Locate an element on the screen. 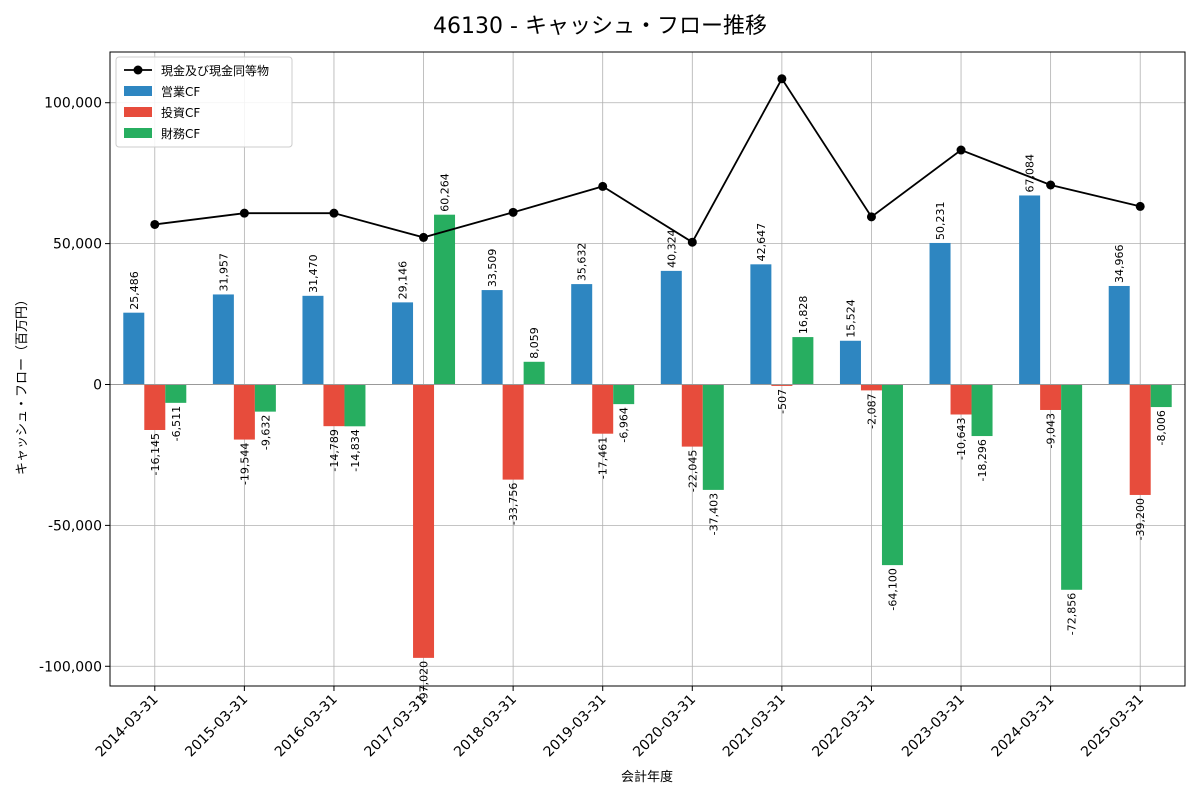 The height and width of the screenshot is (800, 1200). bar-value-label: -64,100 is located at coordinates (892, 589).